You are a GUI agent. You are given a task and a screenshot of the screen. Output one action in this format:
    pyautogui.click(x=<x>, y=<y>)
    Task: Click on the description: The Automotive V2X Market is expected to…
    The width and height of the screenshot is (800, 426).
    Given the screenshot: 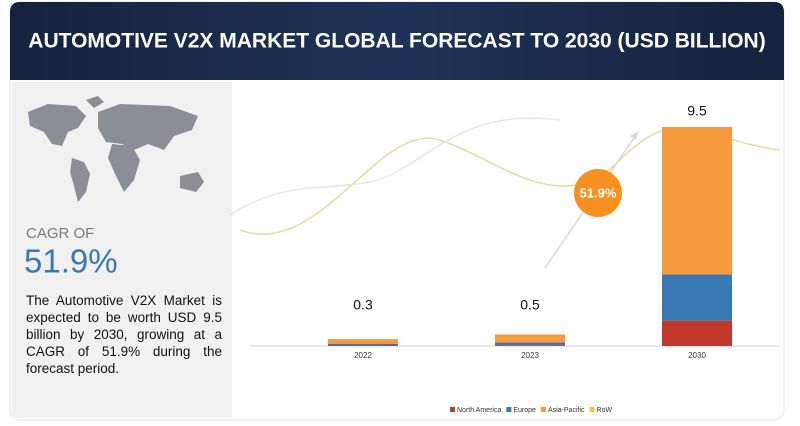 What is the action you would take?
    pyautogui.click(x=124, y=334)
    